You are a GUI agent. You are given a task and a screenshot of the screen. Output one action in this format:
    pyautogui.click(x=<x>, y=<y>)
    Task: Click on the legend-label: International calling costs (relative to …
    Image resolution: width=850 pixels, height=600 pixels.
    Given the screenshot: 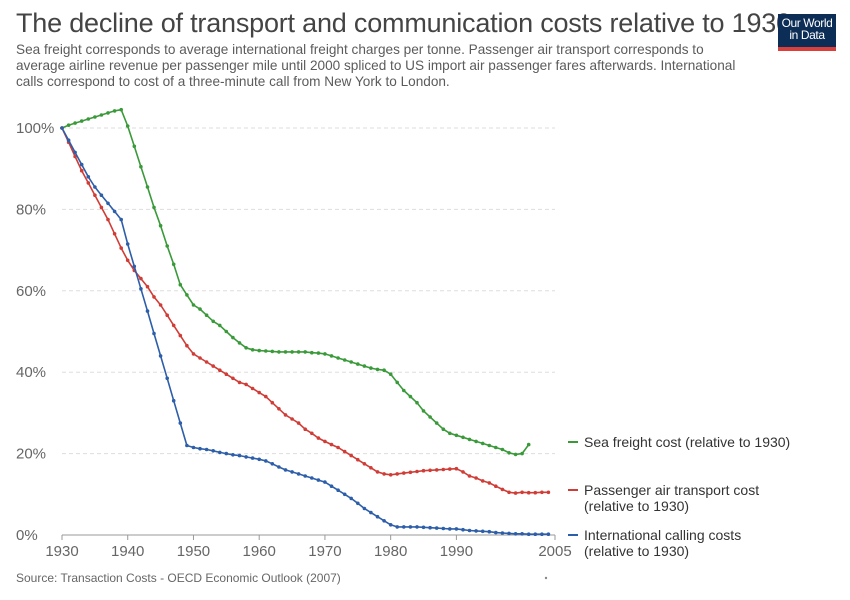 What is the action you would take?
    pyautogui.click(x=662, y=543)
    